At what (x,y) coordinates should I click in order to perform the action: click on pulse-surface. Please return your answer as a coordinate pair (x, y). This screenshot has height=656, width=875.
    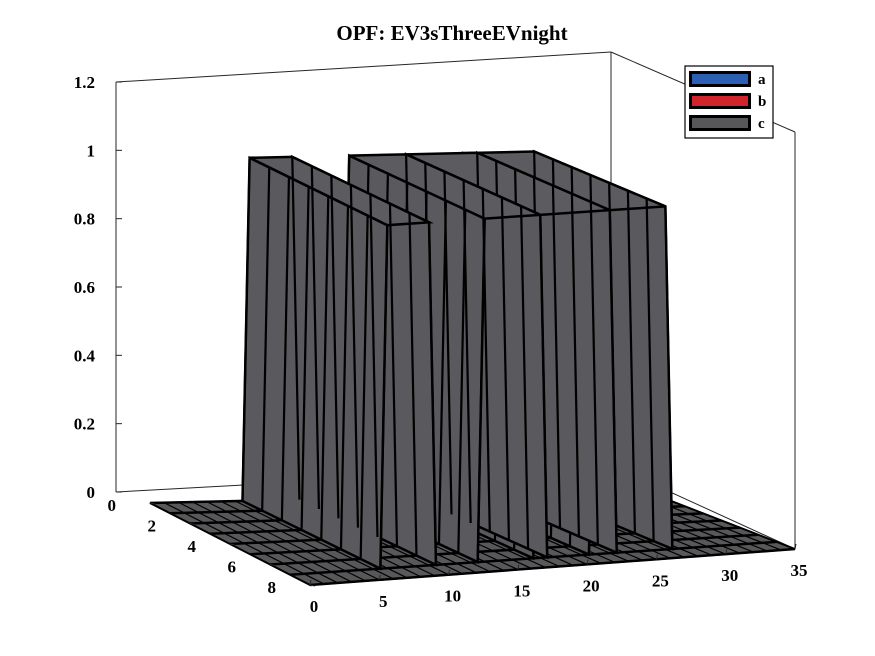
    Looking at the image, I should click on (339, 362).